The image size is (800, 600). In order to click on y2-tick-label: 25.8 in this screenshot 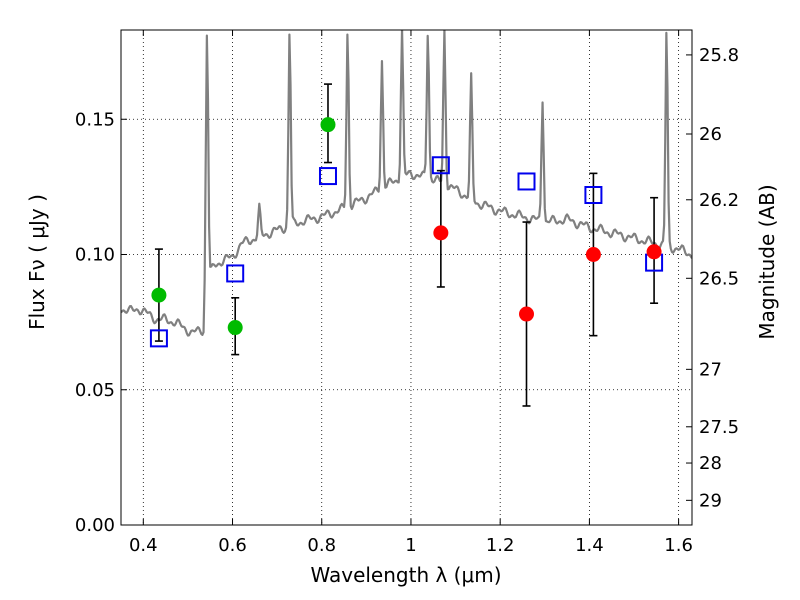, I will do `click(719, 55)`.